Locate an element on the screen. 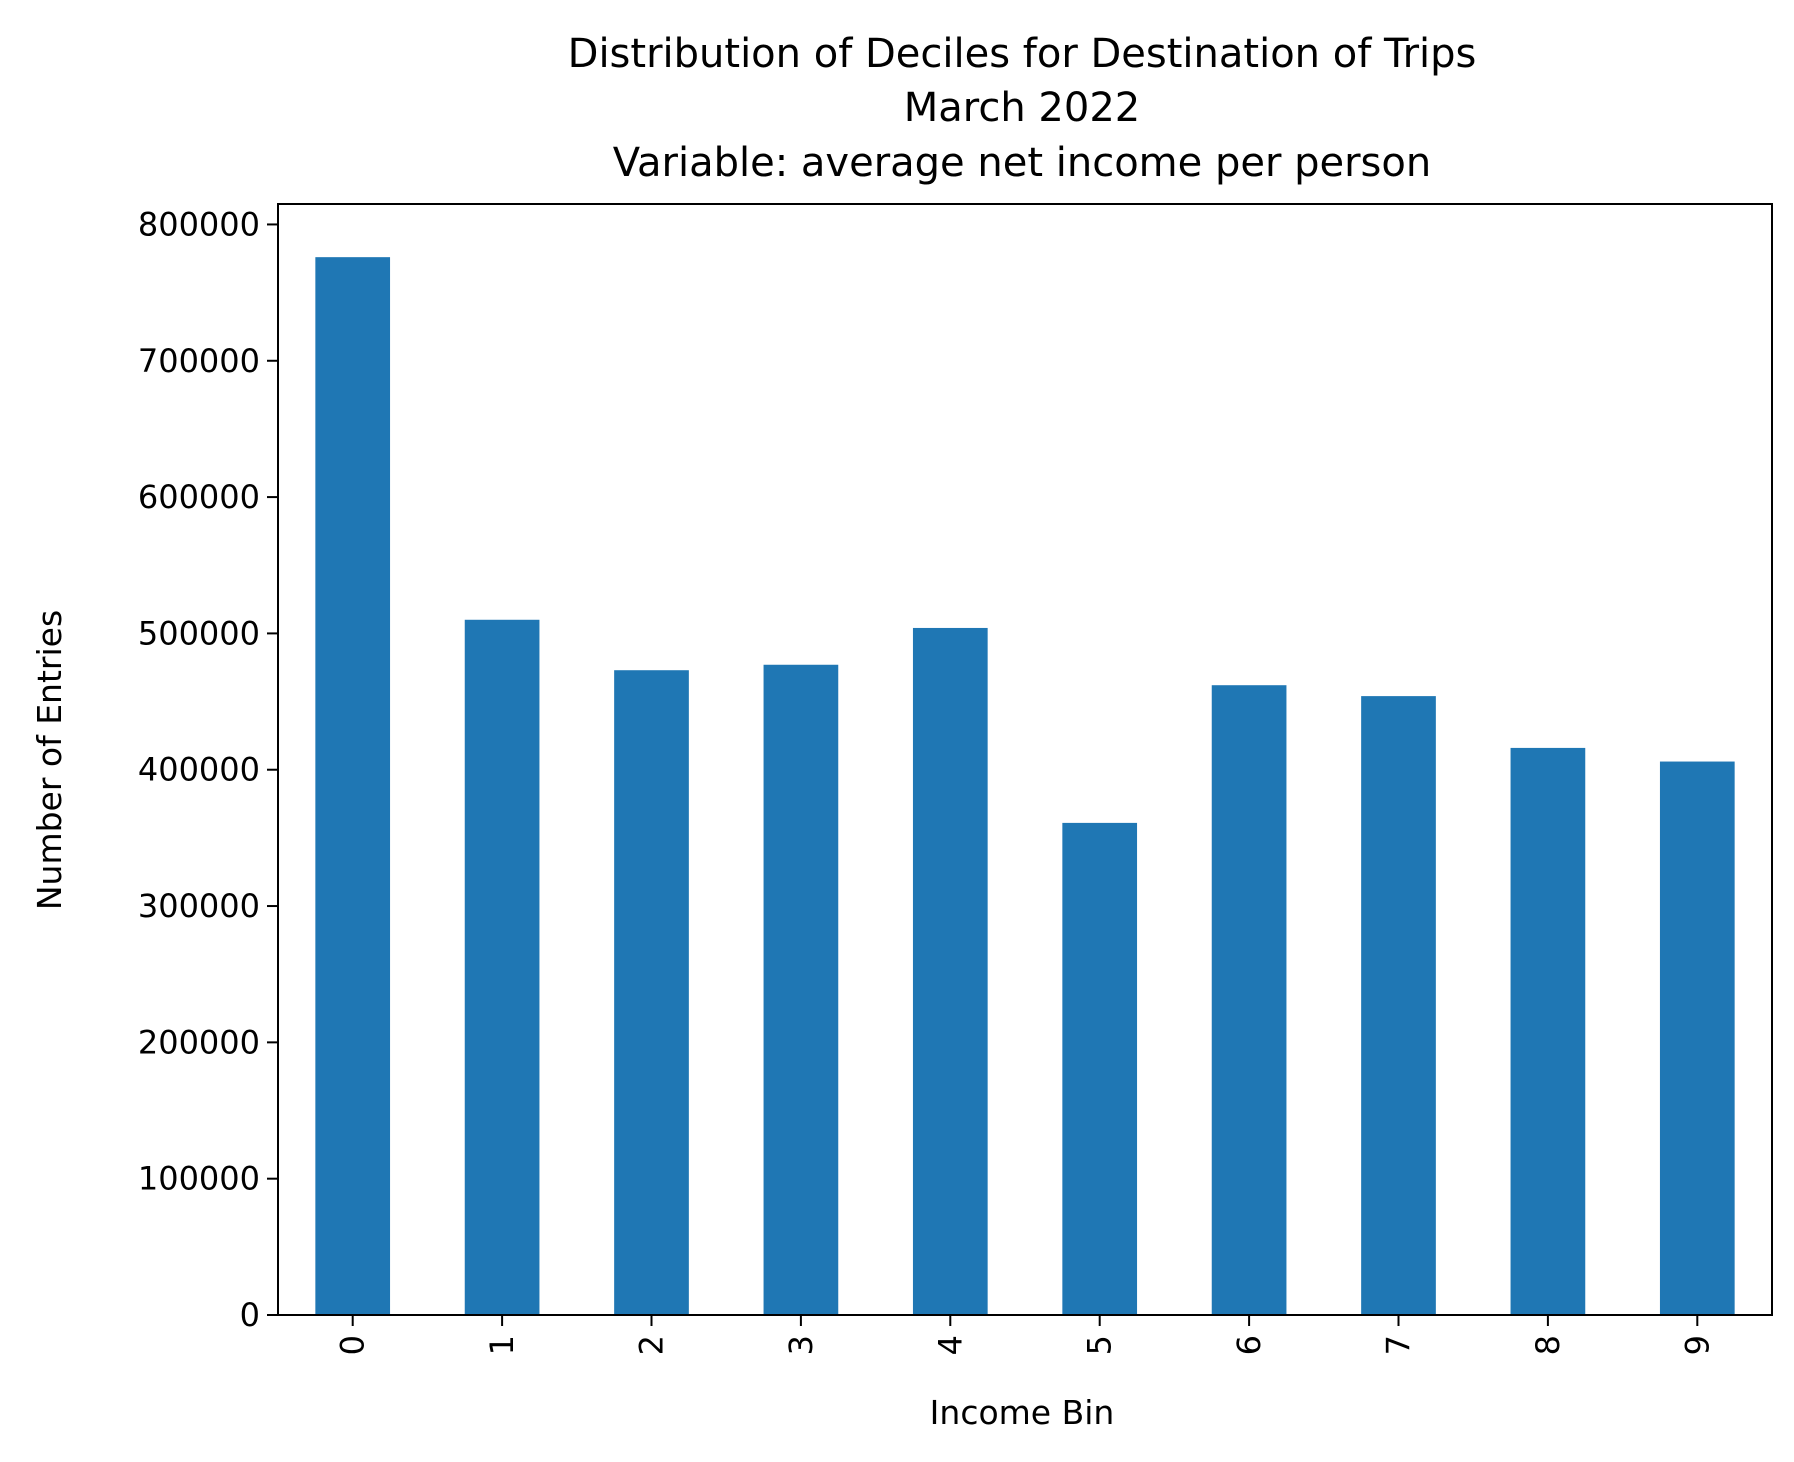 This screenshot has width=1794, height=1462. x-axis-ticks: 0 1 2 3 4 5 6 7 8 9 is located at coordinates (1025, 1335).